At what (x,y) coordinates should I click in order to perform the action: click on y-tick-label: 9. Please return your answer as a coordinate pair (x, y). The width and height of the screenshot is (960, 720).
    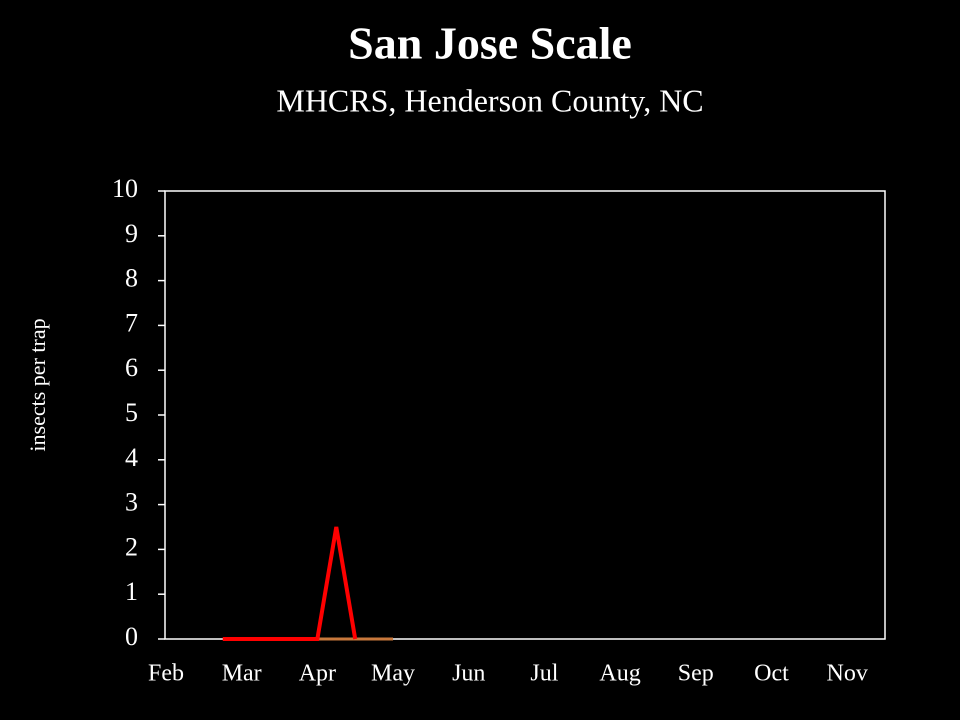
    Looking at the image, I should click on (131, 233).